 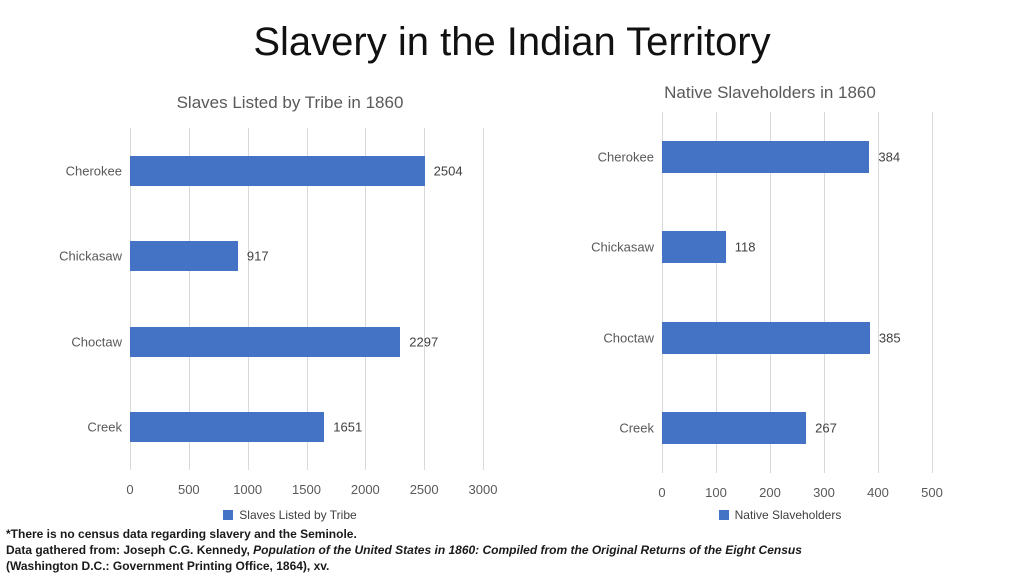 What do you see at coordinates (512, 42) in the screenshot?
I see `main-title: Slavery in the Indian Territory` at bounding box center [512, 42].